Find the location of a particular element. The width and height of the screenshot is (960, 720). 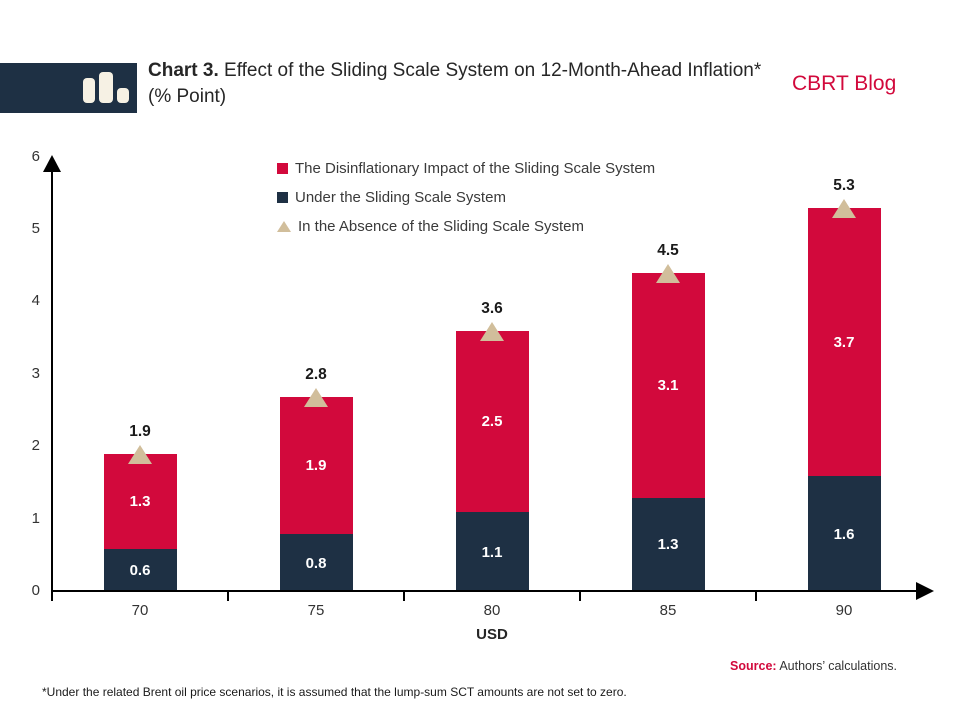

x-axis-category-label: 90 is located at coordinates (844, 610).